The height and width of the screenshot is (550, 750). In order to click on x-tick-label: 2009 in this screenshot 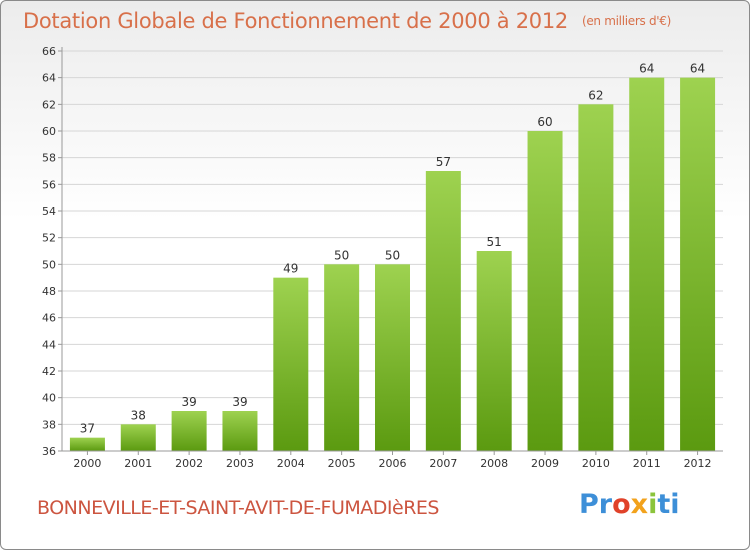, I will do `click(545, 463)`.